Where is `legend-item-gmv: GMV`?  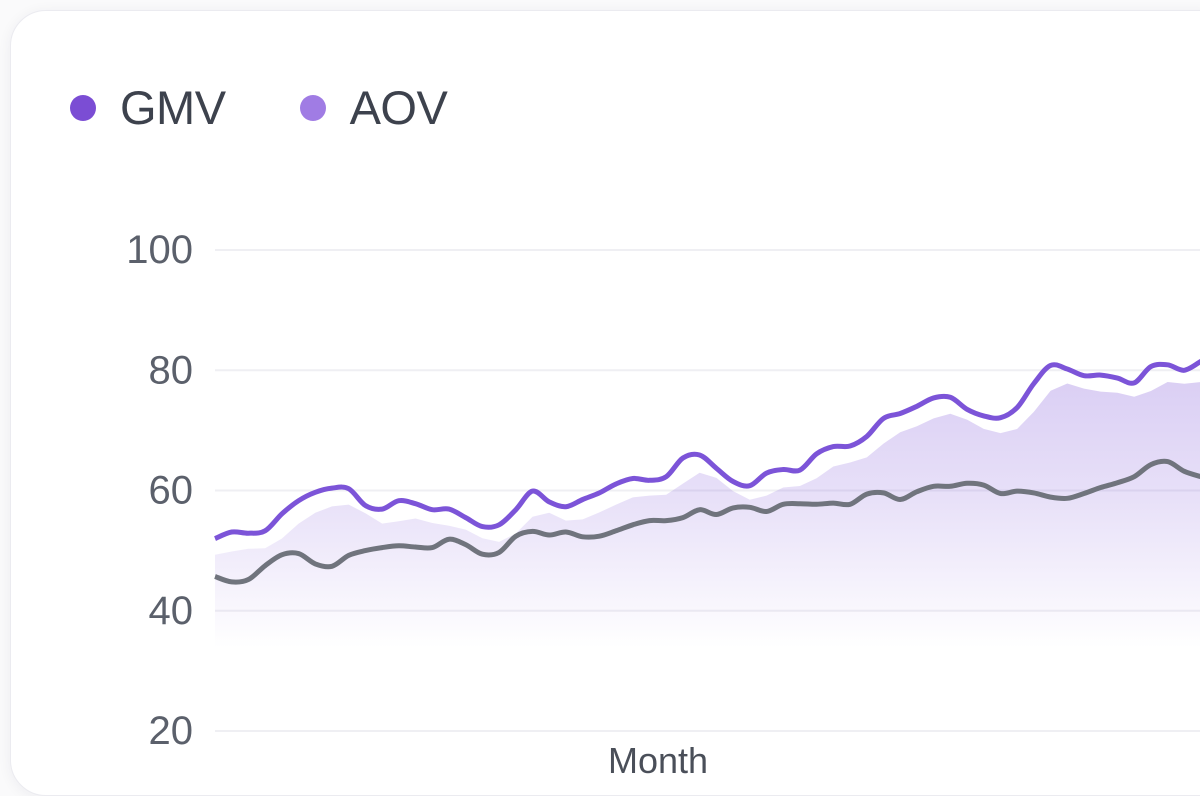
legend-item-gmv: GMV is located at coordinates (148, 107).